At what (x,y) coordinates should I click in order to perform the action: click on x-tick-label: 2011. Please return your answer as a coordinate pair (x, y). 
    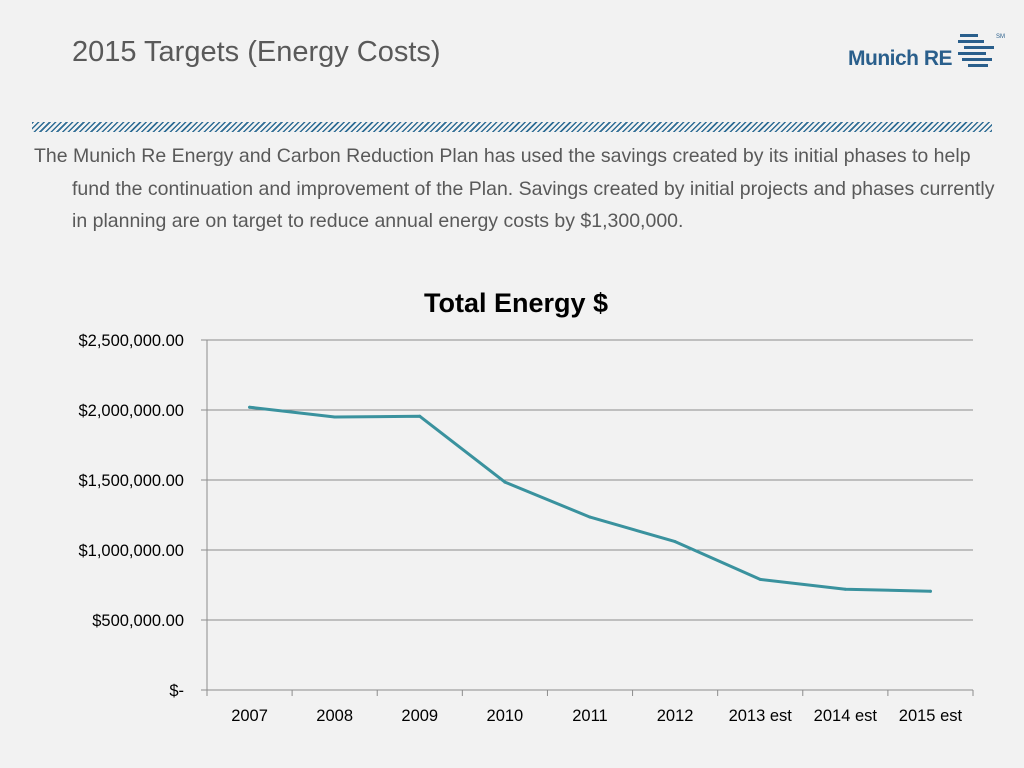
    Looking at the image, I should click on (589, 716).